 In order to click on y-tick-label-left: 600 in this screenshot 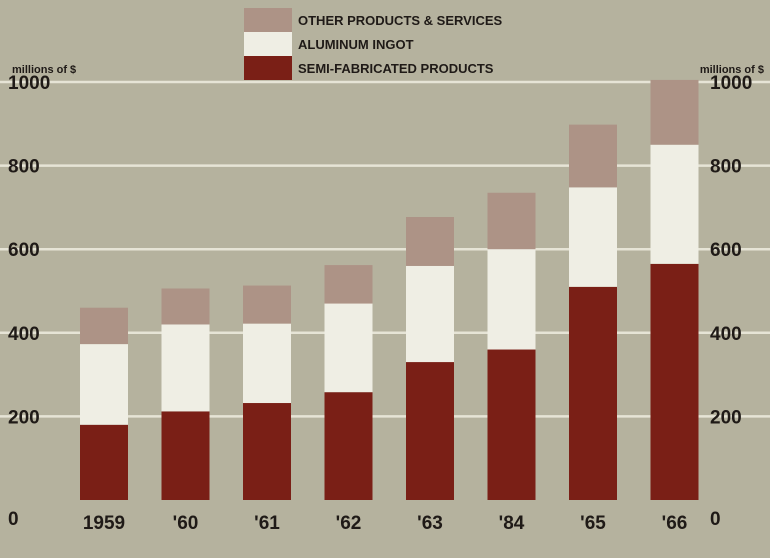, I will do `click(24, 250)`.